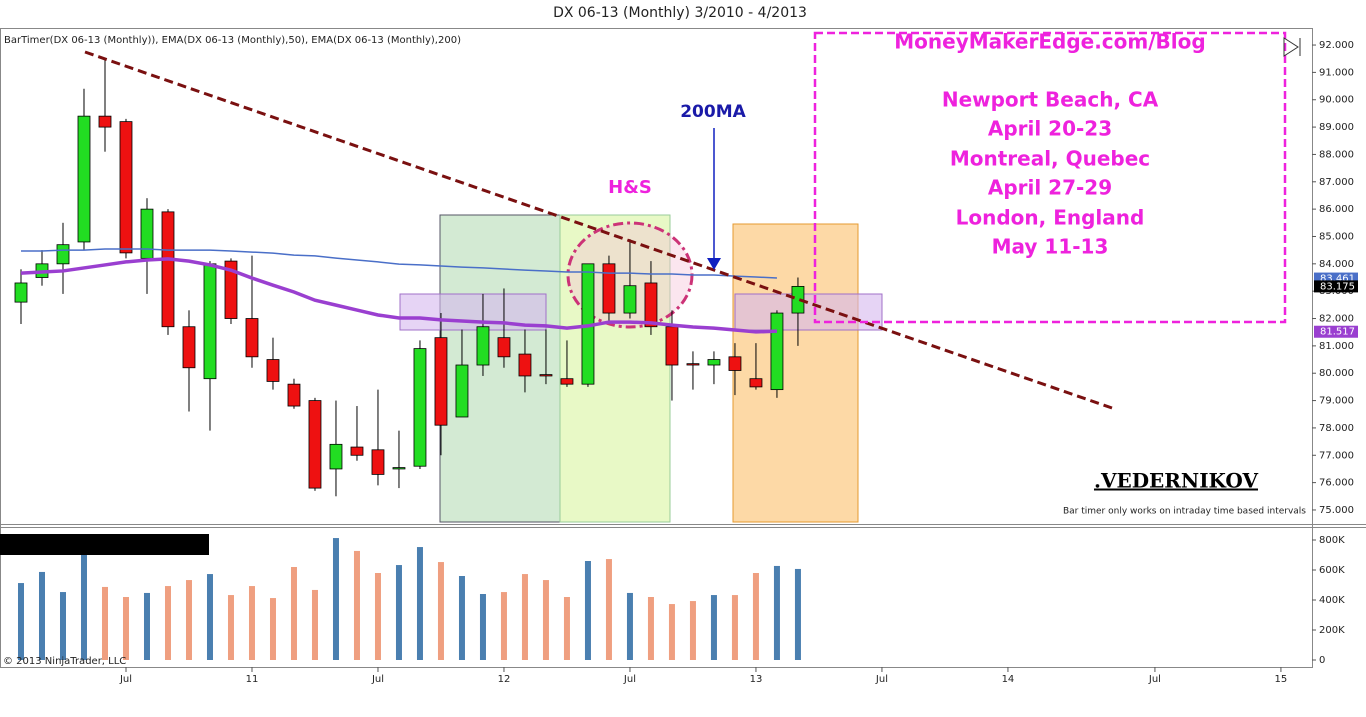 The height and width of the screenshot is (717, 1366). I want to click on x-tick-label: 14, so click(1008, 679).